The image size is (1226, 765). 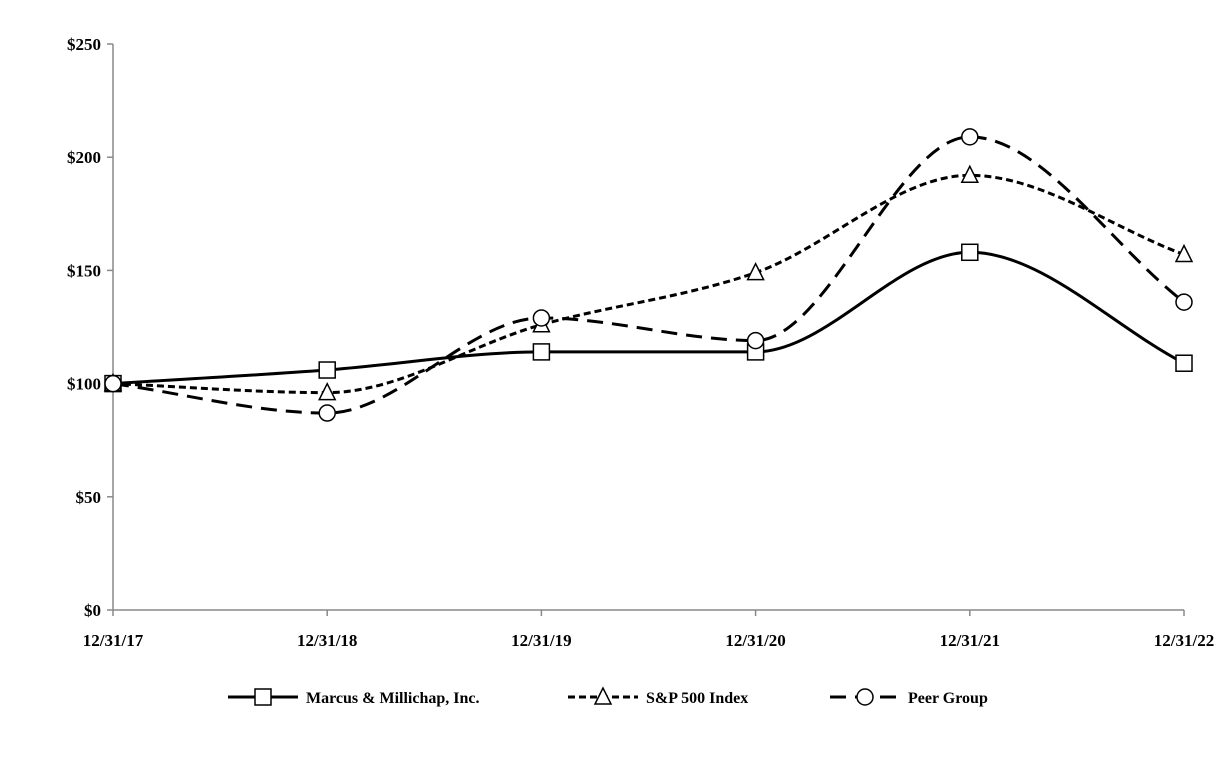 What do you see at coordinates (603, 695) in the screenshot?
I see `legend-marker-triangle` at bounding box center [603, 695].